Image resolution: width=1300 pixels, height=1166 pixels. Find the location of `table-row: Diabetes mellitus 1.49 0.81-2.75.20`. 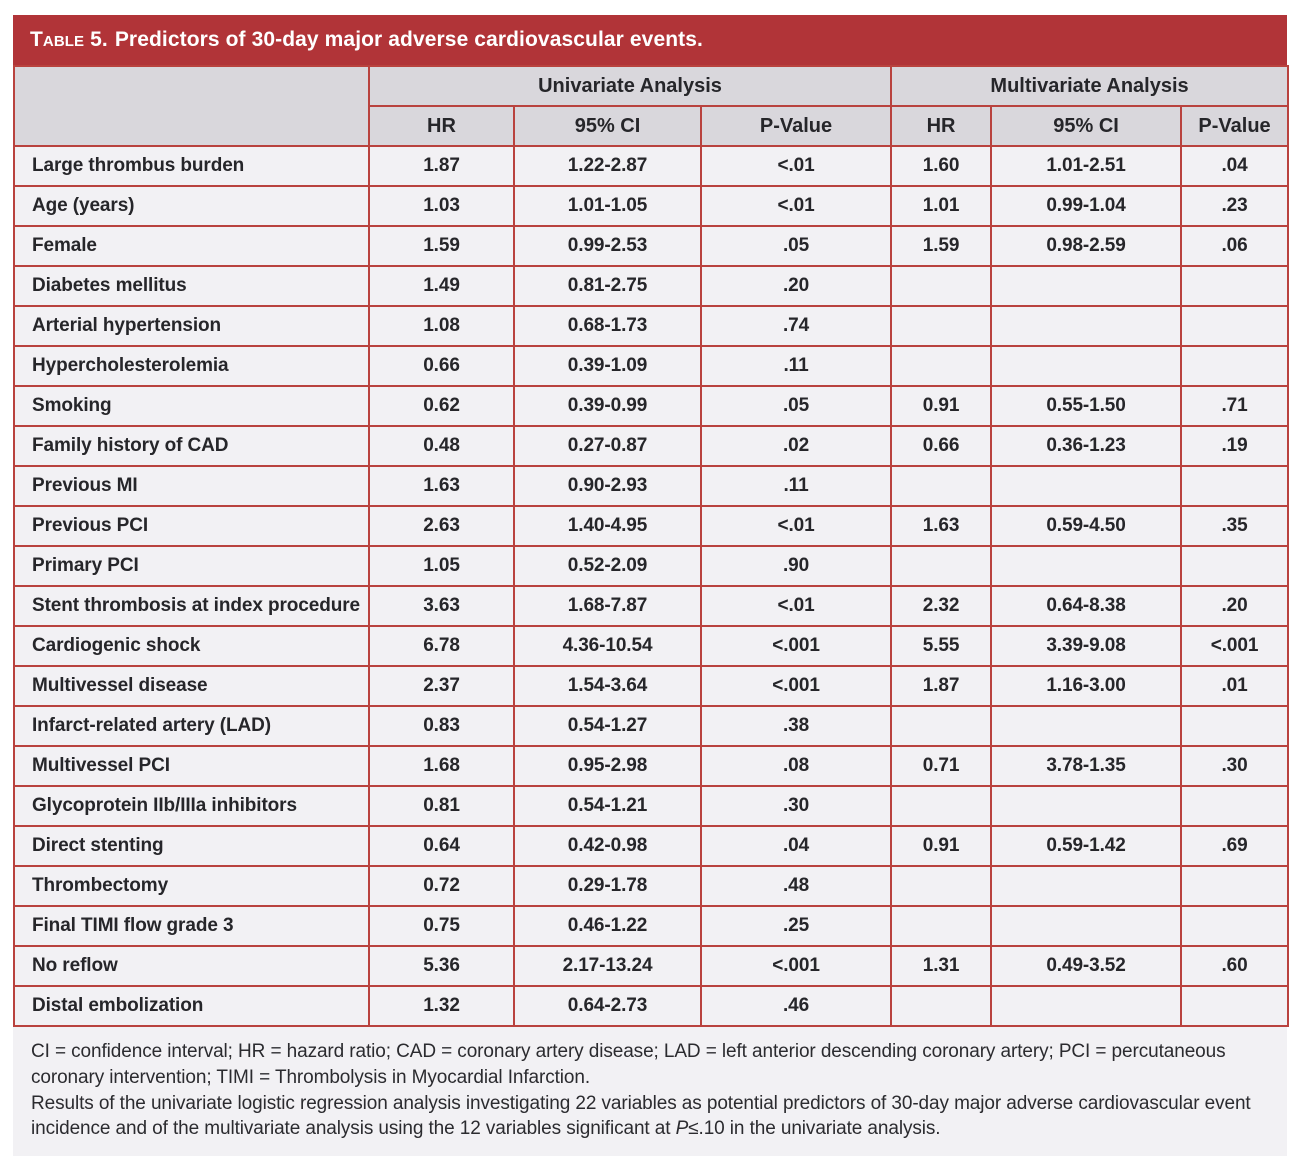

table-row: Diabetes mellitus 1.49 0.81-2.75.20 is located at coordinates (651, 286).